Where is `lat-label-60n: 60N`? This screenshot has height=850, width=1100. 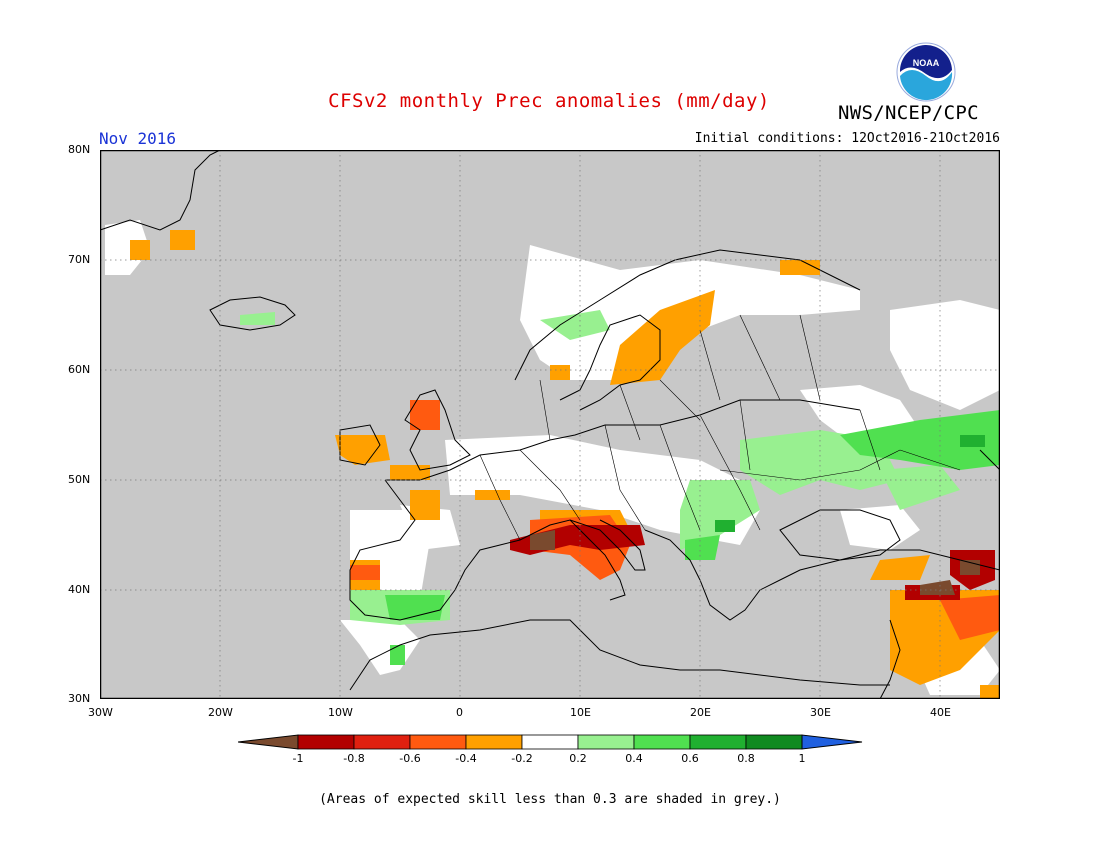
lat-label-60n: 60N is located at coordinates (79, 369).